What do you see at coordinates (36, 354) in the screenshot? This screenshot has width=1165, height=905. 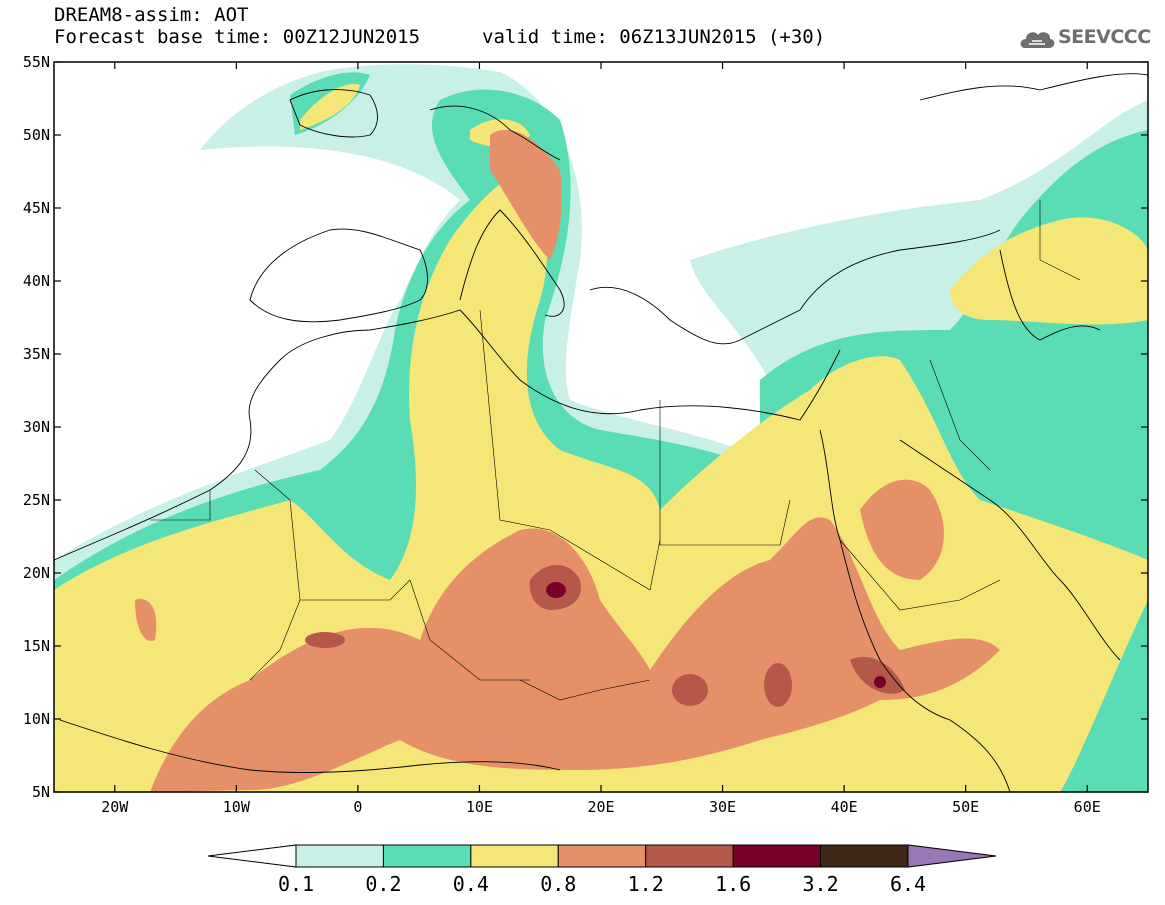 I see `lat-label: 35N` at bounding box center [36, 354].